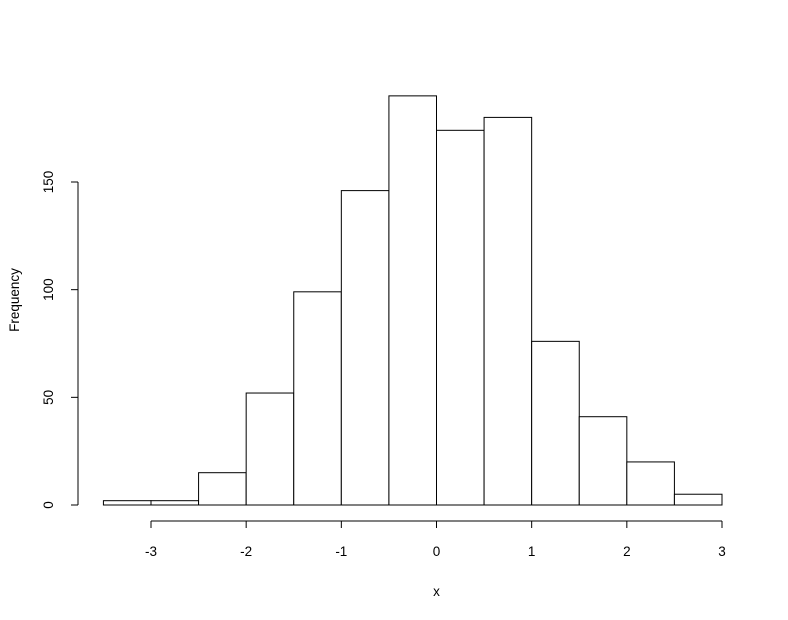 This screenshot has width=788, height=620. Describe the element at coordinates (627, 551) in the screenshot. I see `x-tick-label: 2` at that location.